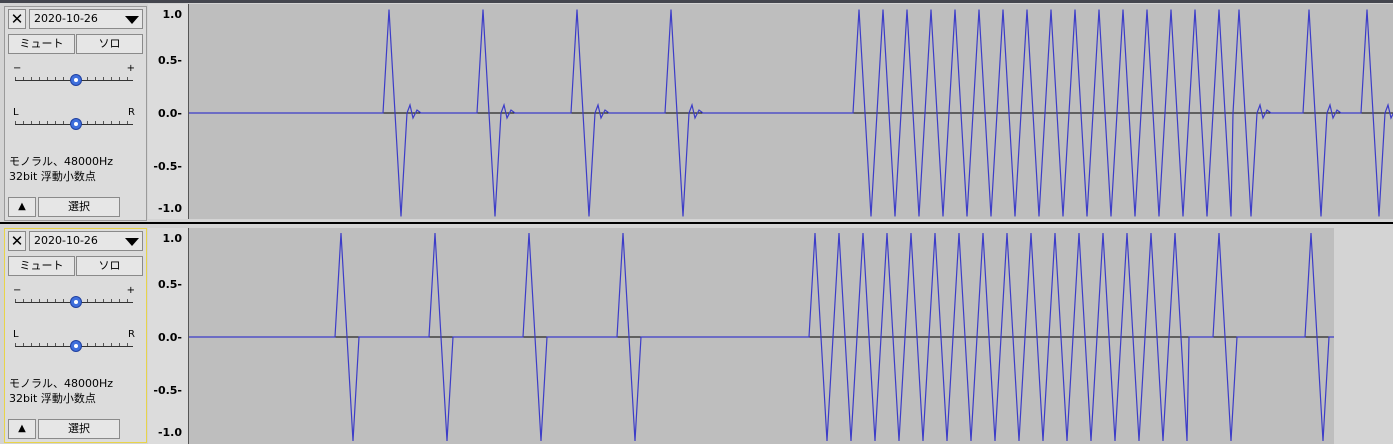  What do you see at coordinates (696, 223) in the screenshot?
I see `track-separator` at bounding box center [696, 223].